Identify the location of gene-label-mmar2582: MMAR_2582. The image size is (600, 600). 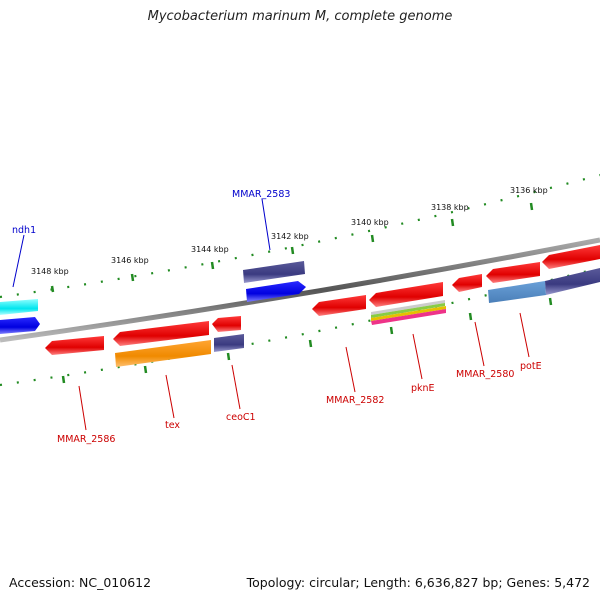
(355, 400).